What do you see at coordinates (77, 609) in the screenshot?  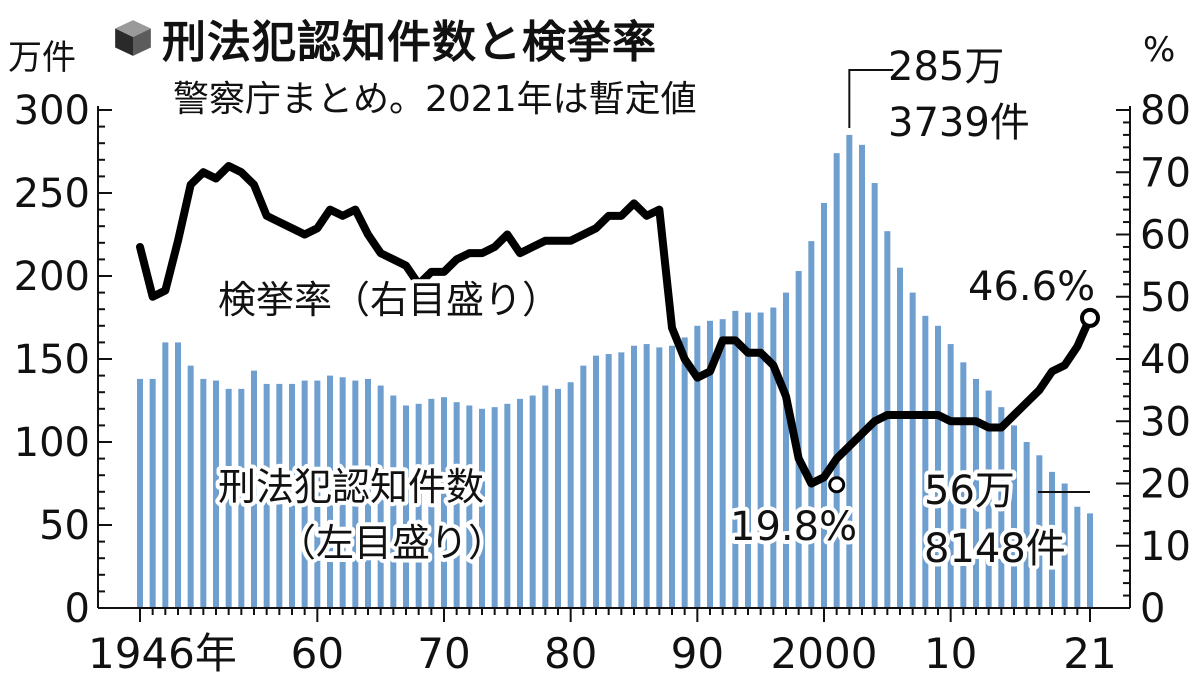 I see `left-tick-label: 0` at bounding box center [77, 609].